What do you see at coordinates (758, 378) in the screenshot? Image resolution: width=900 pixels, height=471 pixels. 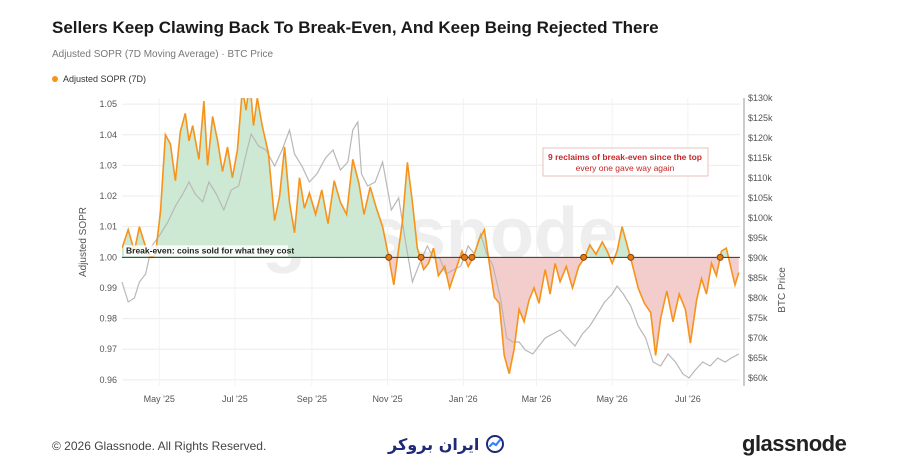 I see `y2-tick-label: $60k` at bounding box center [758, 378].